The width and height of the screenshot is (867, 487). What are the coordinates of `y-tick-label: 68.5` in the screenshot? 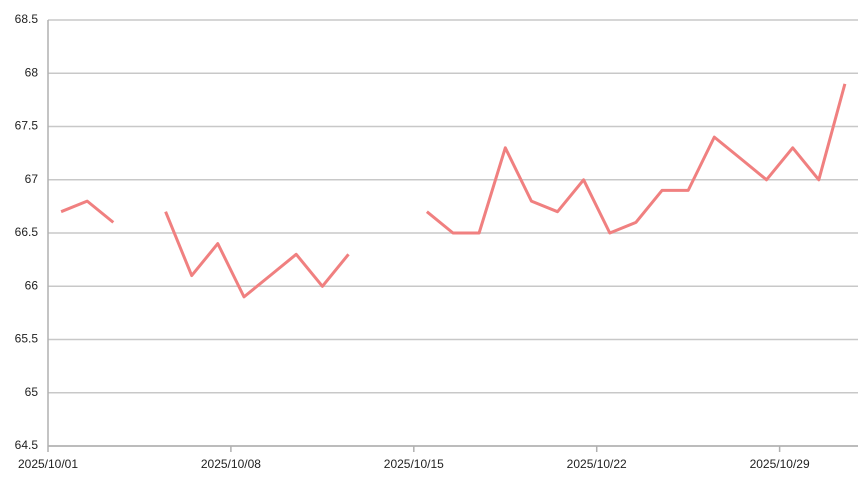 It's located at (27, 19).